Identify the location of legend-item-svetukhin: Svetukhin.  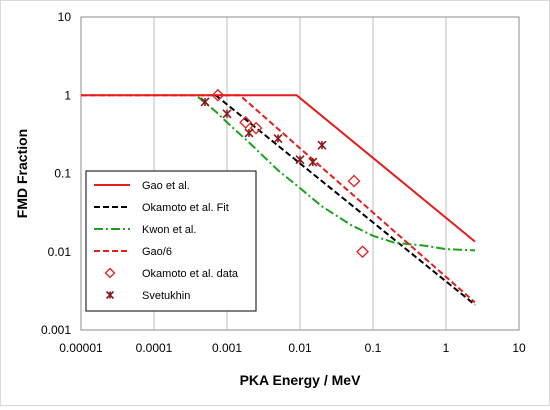
(147, 296).